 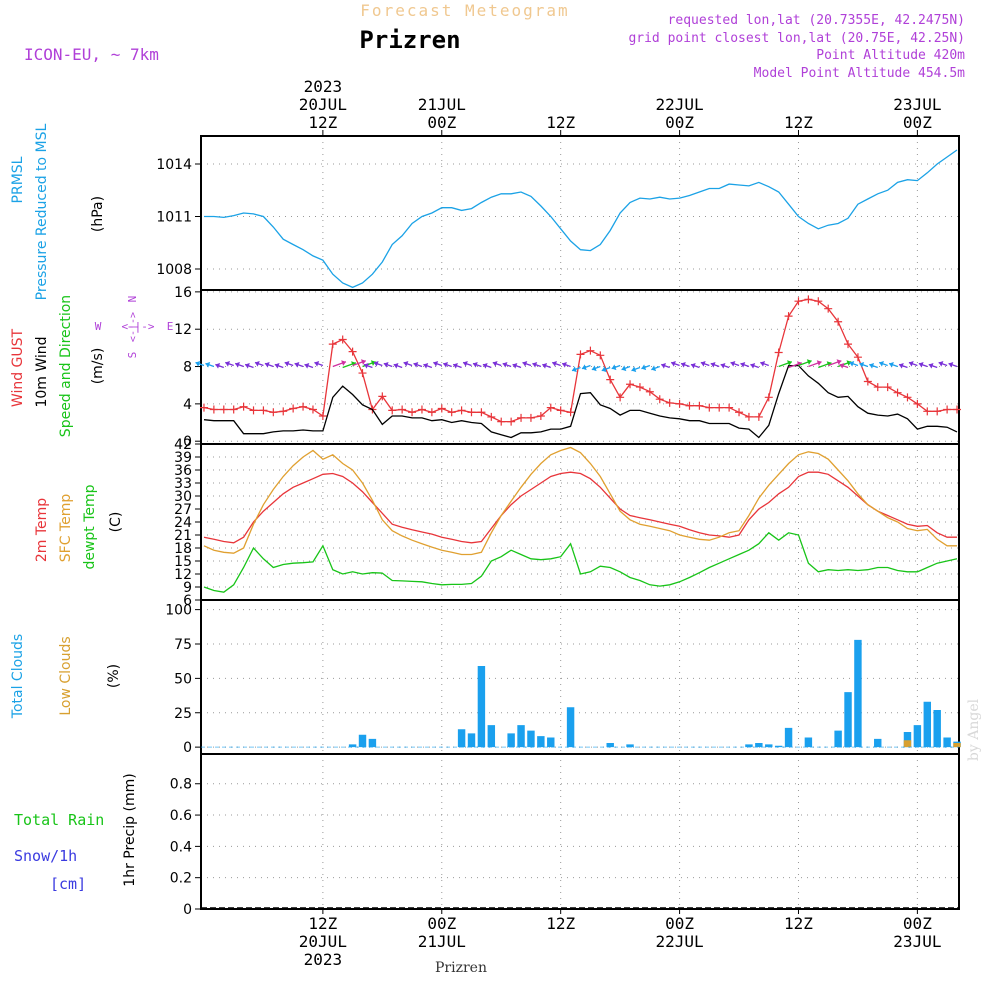 What do you see at coordinates (174, 270) in the screenshot?
I see `y-tick-label: 1008` at bounding box center [174, 270].